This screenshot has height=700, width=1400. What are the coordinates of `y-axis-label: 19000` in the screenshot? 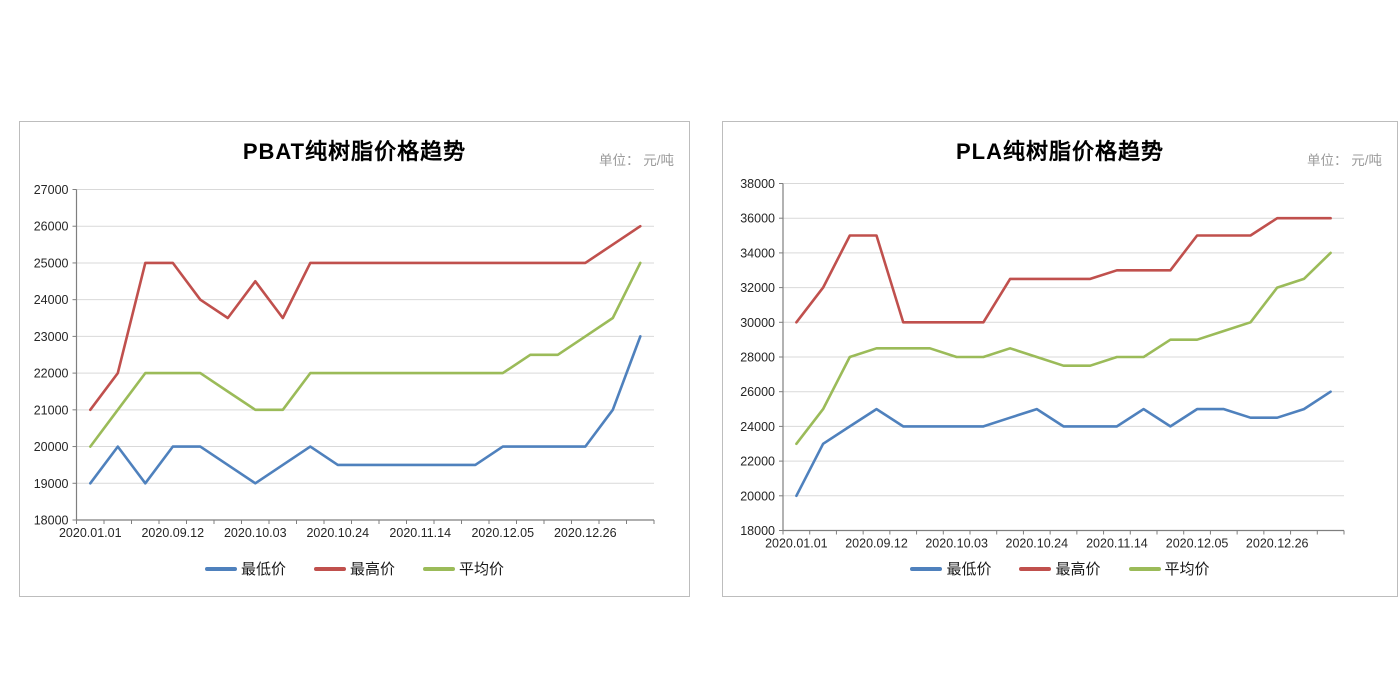 It's located at (51, 484).